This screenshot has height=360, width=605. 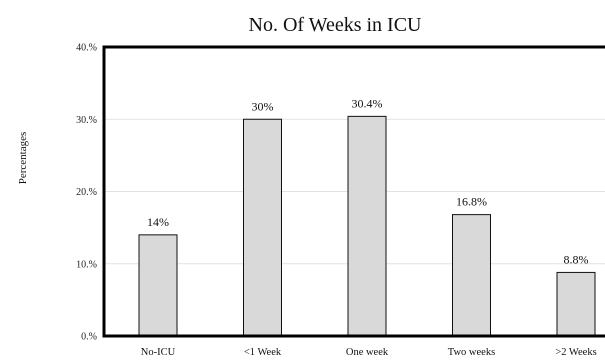 I want to click on y-tick-label: 20.%, so click(x=86, y=192).